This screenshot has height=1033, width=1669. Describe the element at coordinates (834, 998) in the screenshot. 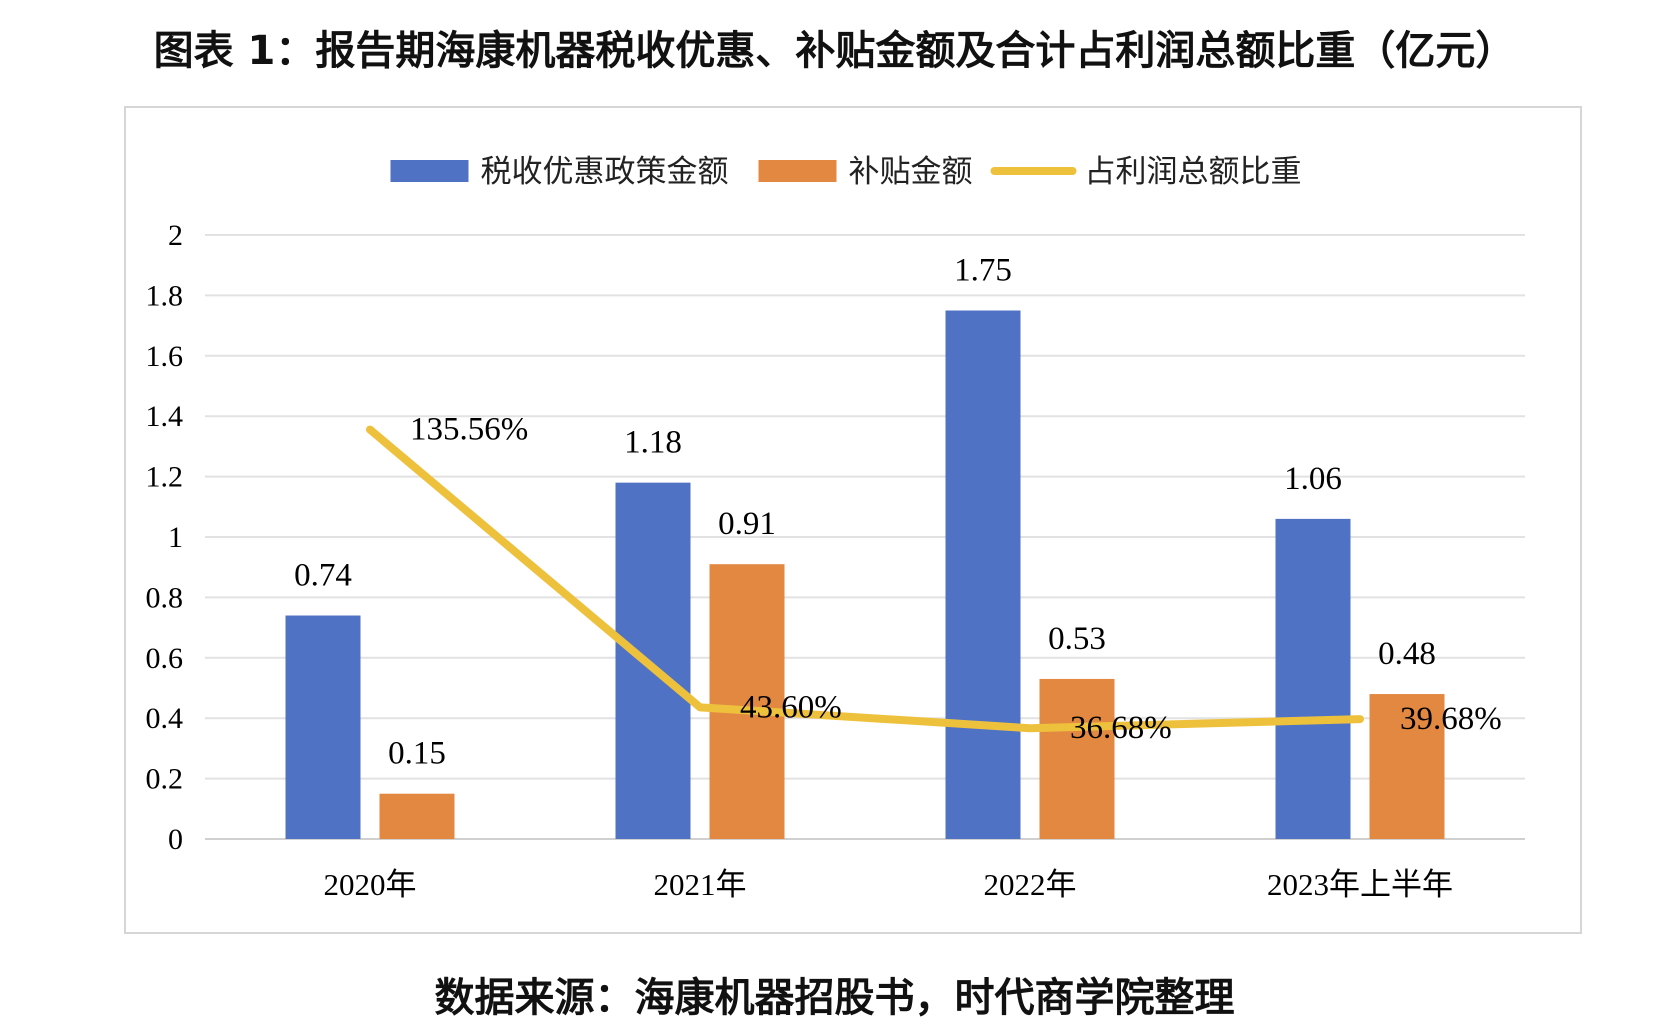

I see `source-note: 数据来源：海康机器招股书，时代商学院整理` at that location.